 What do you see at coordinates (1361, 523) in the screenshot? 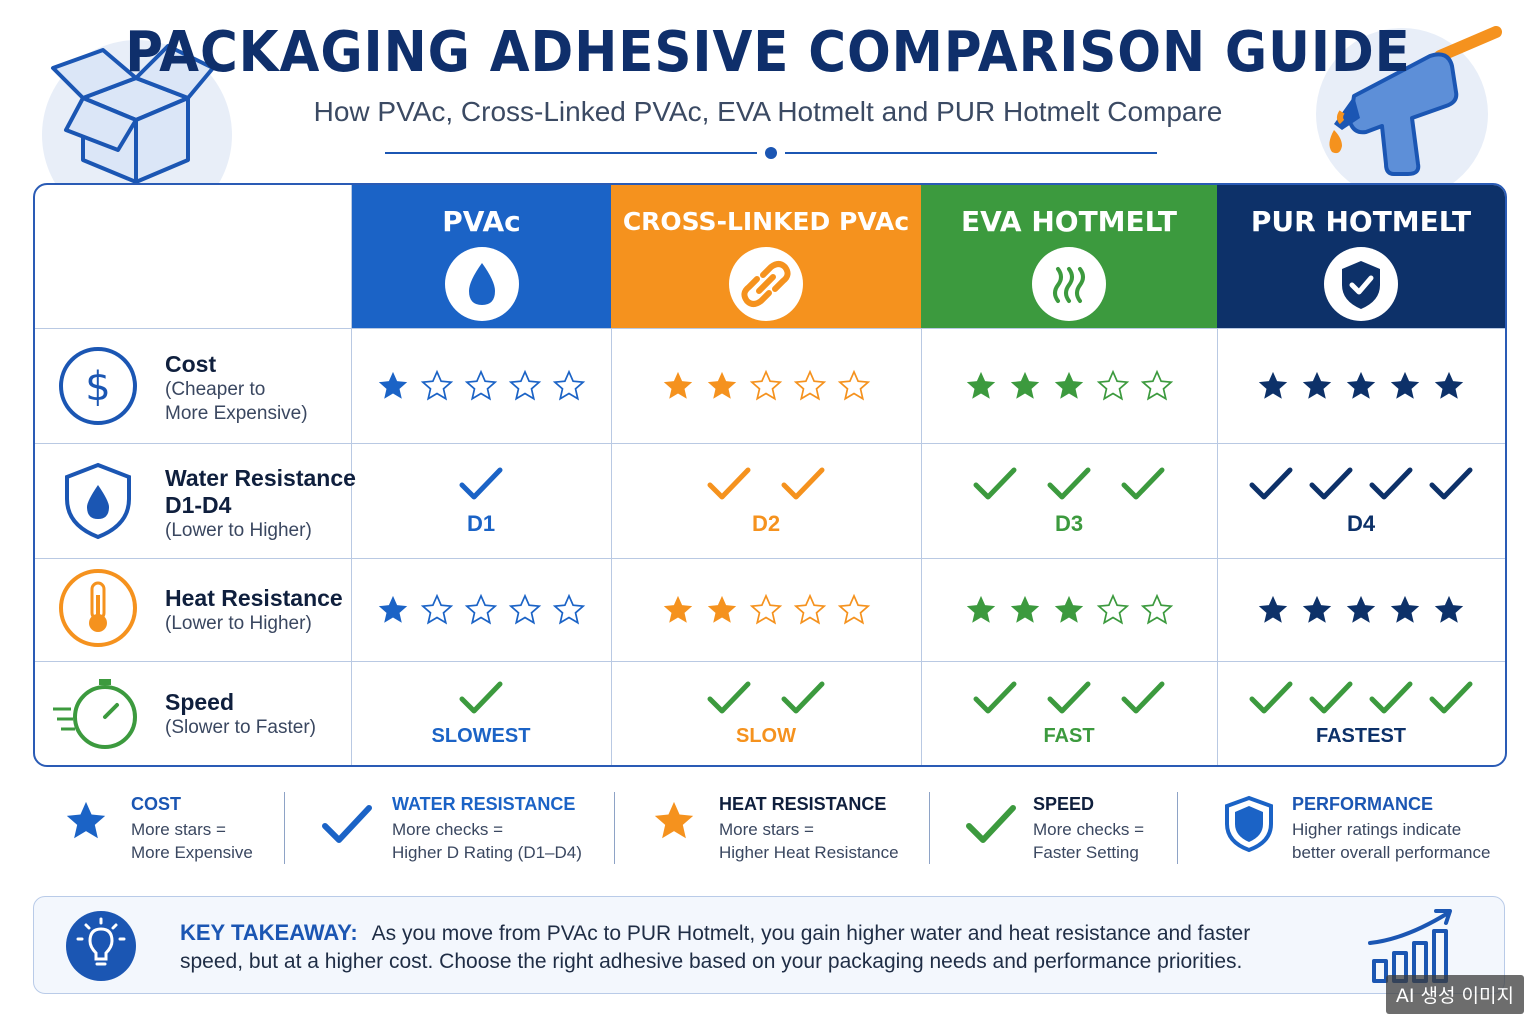
I see `water-label-pur-hotmelt: D4` at bounding box center [1361, 523].